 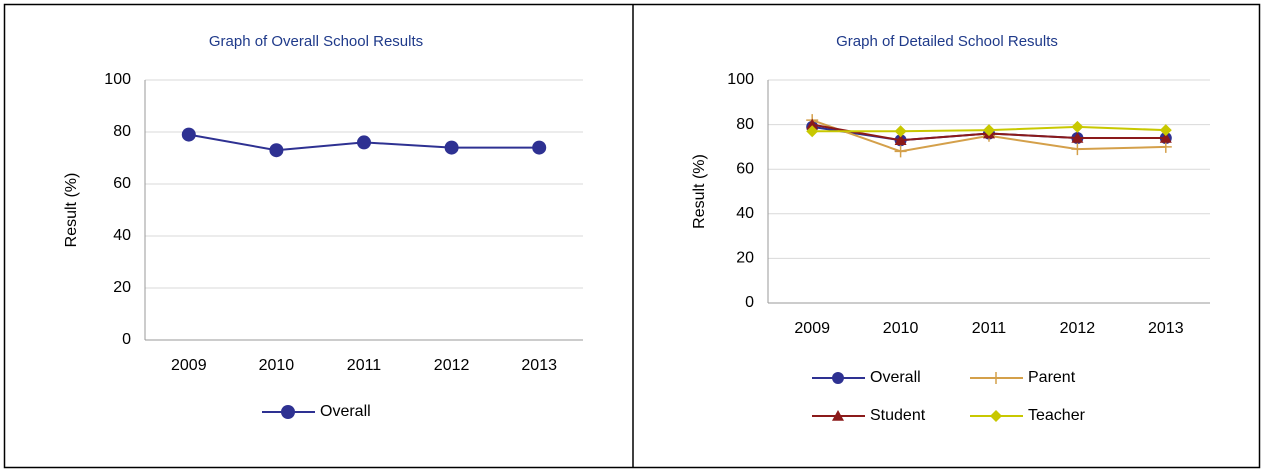 What do you see at coordinates (316, 41) in the screenshot?
I see `chart-title: Graph of Overall School Results` at bounding box center [316, 41].